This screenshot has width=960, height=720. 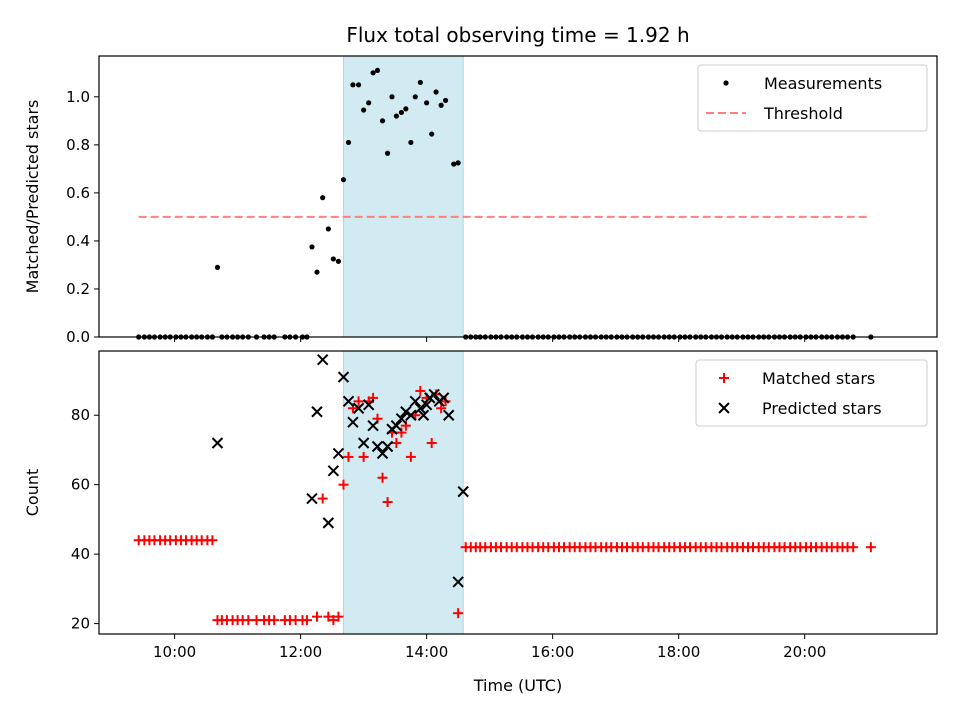 I want to click on top-y-ticks: 0.0 0.2 0.4 0.6 0.8 1.0, so click(x=82, y=217).